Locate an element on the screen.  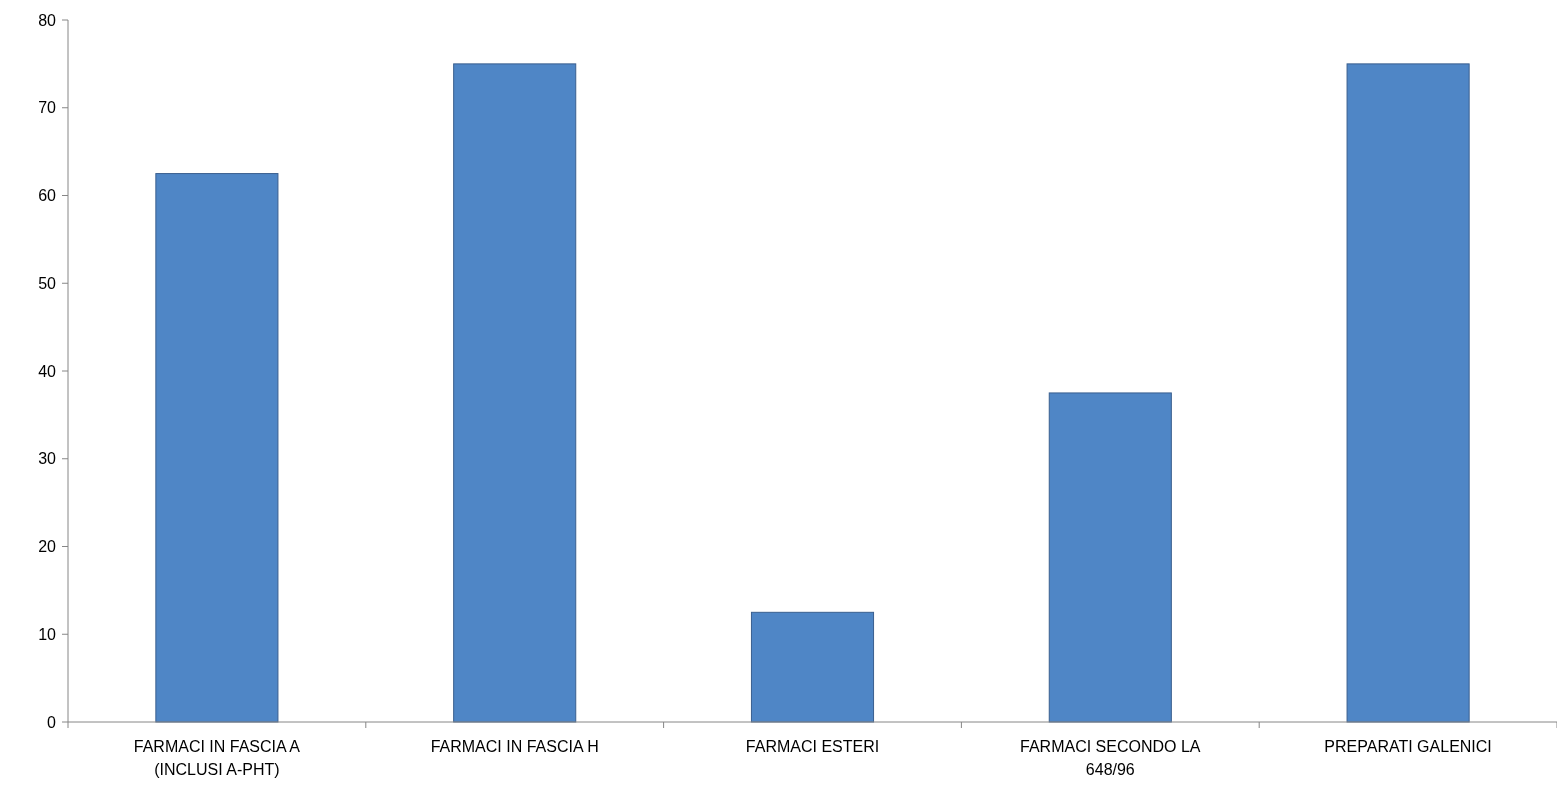
y-tick-label: 20 is located at coordinates (47, 547).